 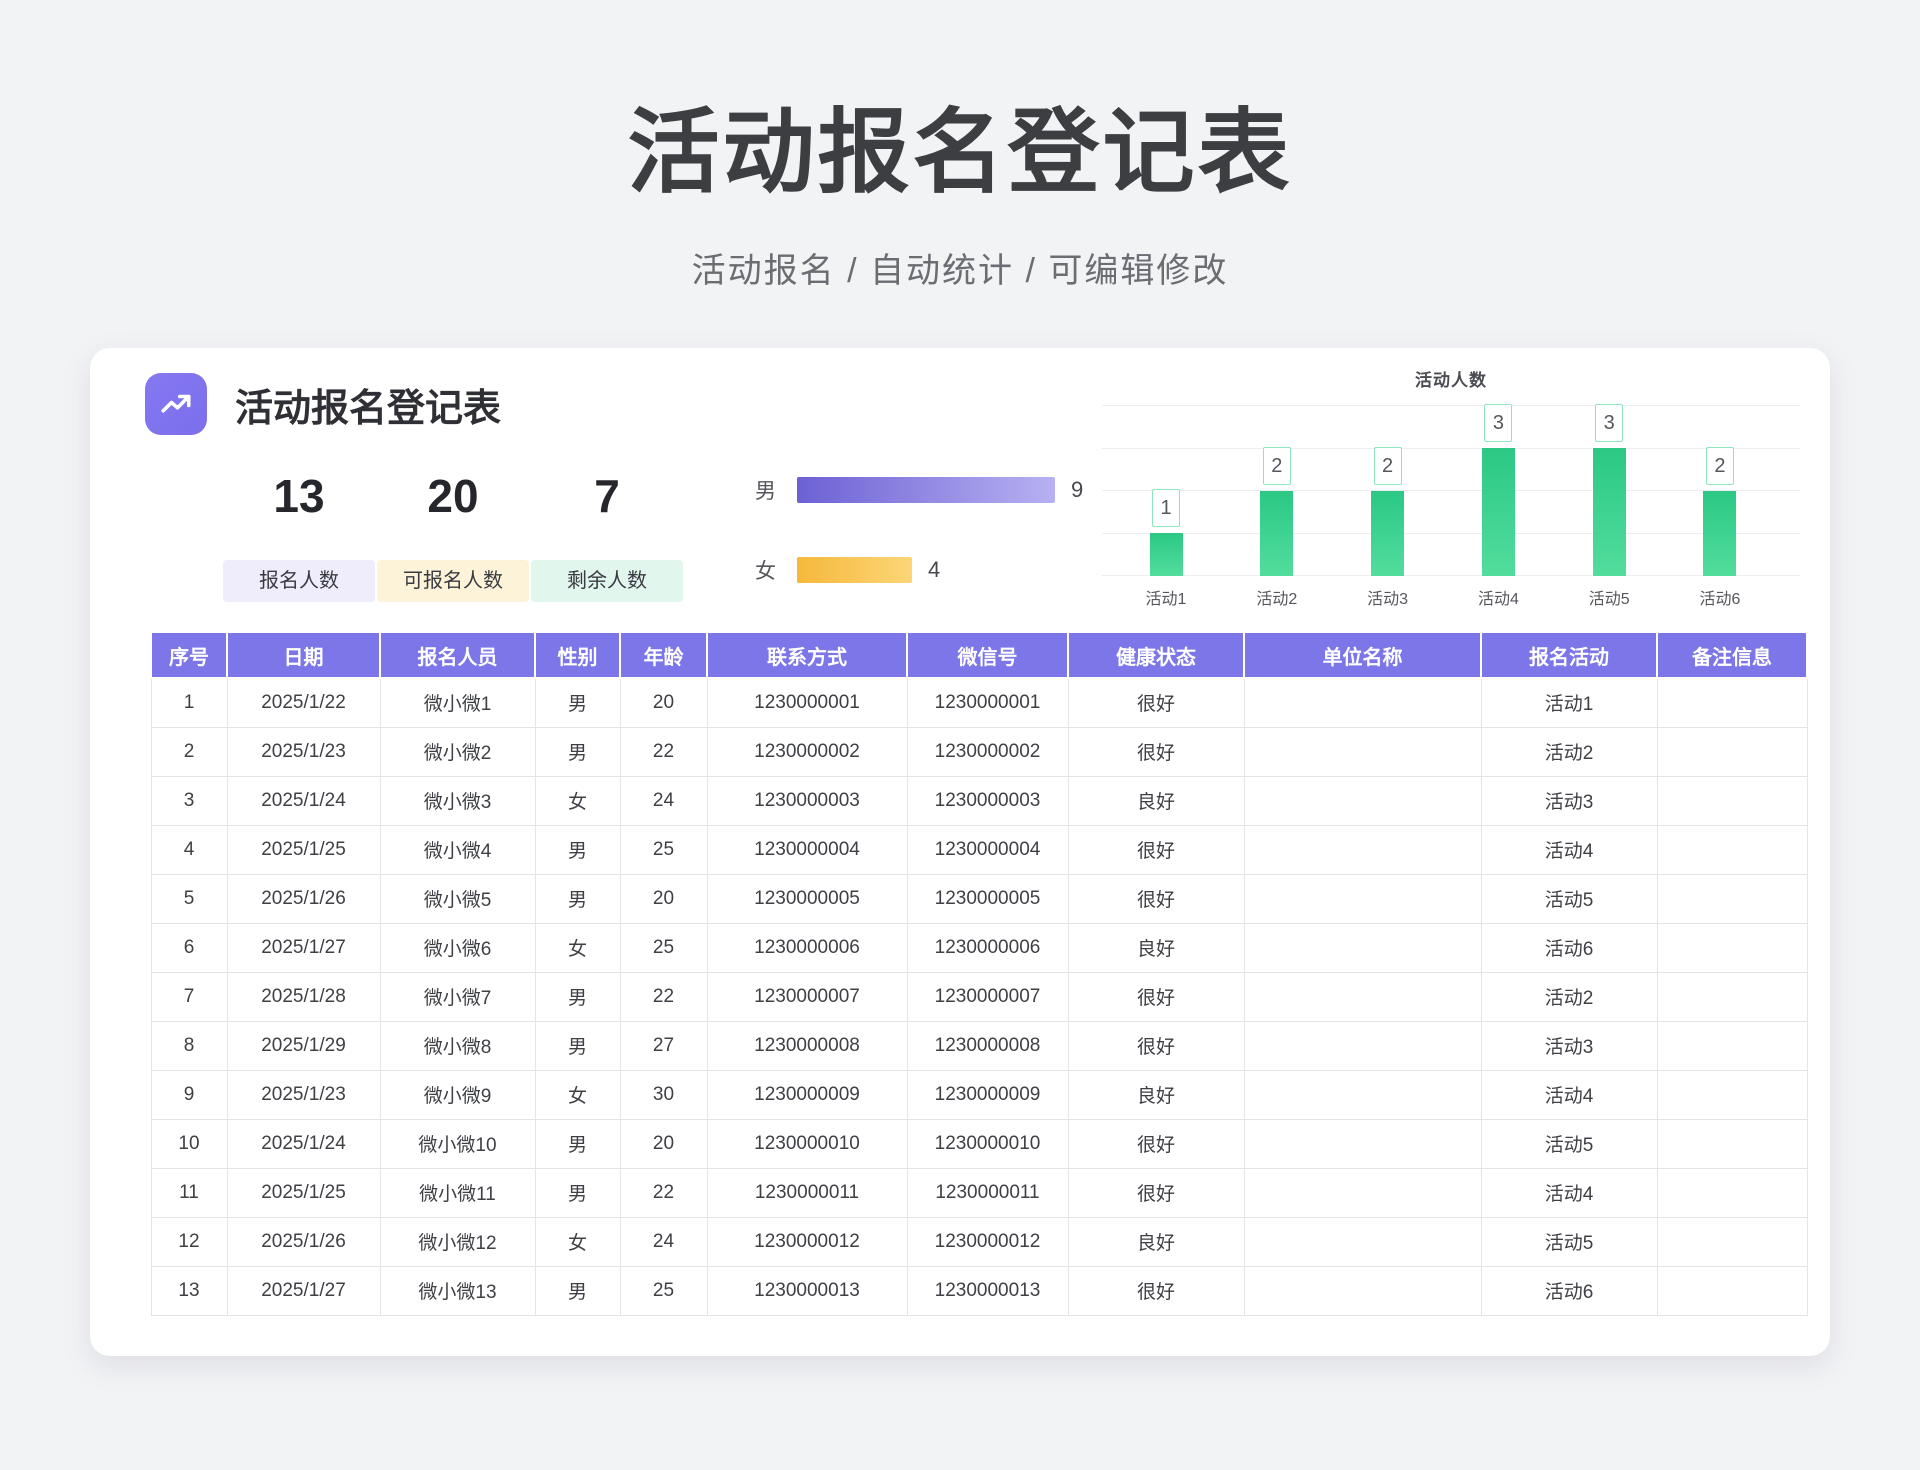 What do you see at coordinates (854, 570) in the screenshot?
I see `gender-bar` at bounding box center [854, 570].